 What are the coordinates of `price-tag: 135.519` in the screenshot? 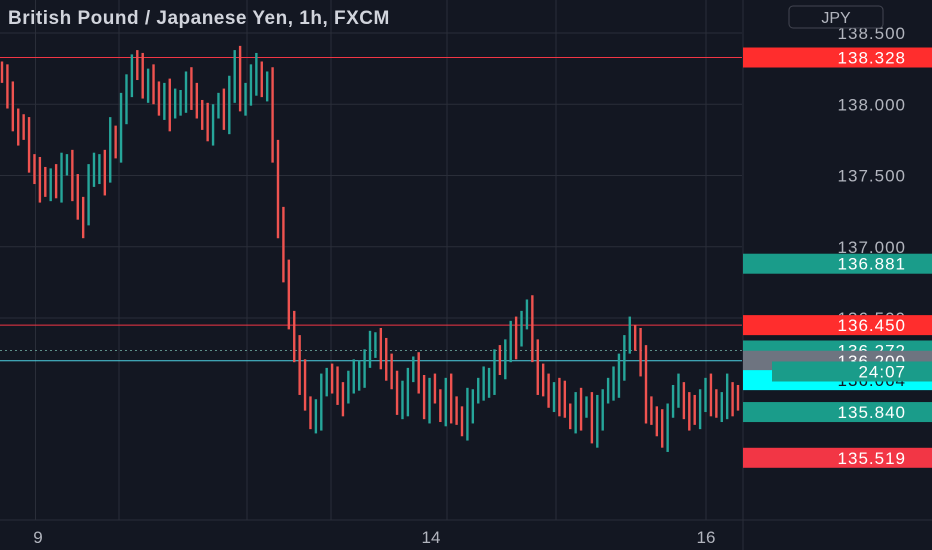 It's located at (837, 457).